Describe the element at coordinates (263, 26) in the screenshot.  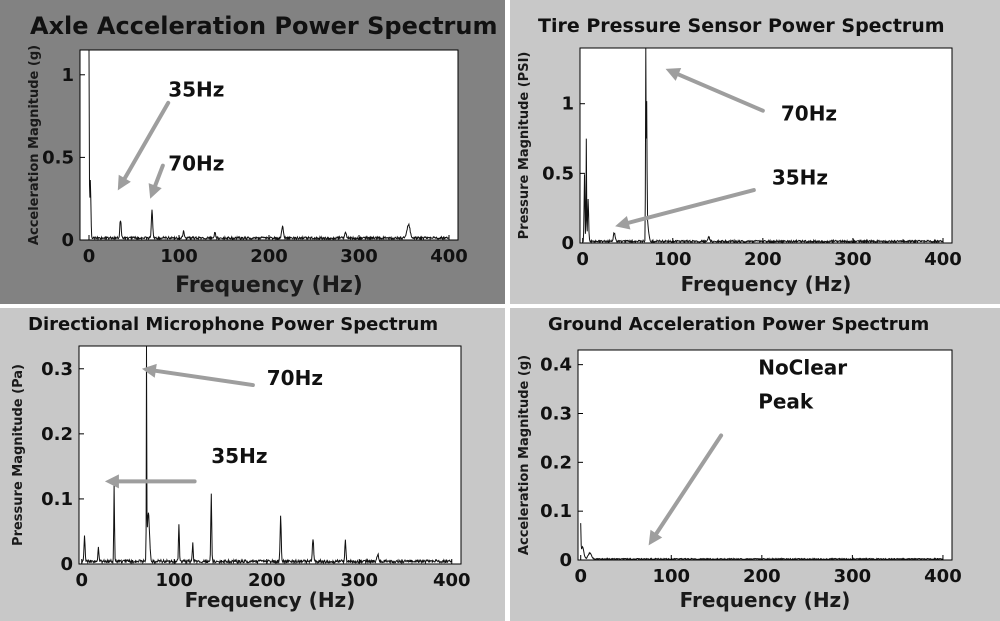
I see `chart-title: Axle Acceleration Power Spectrum` at that location.